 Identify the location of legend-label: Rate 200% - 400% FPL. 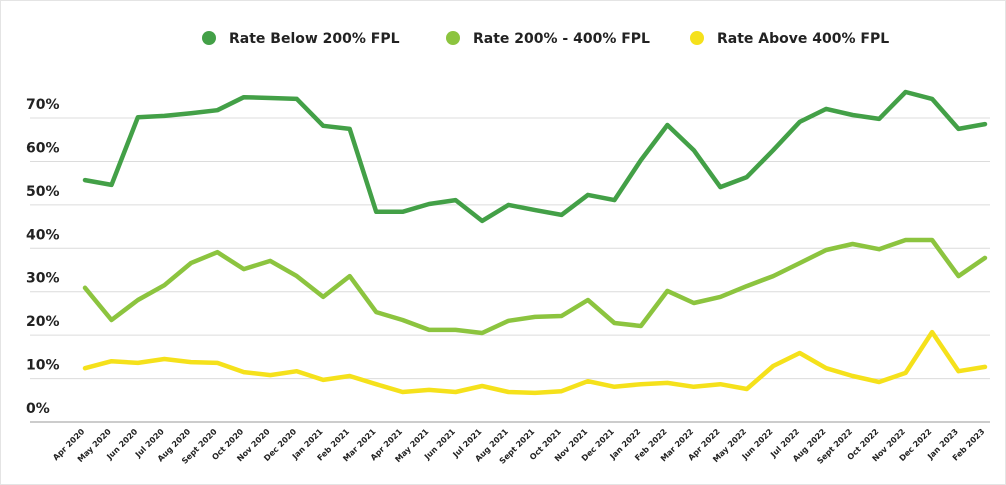
(561, 39).